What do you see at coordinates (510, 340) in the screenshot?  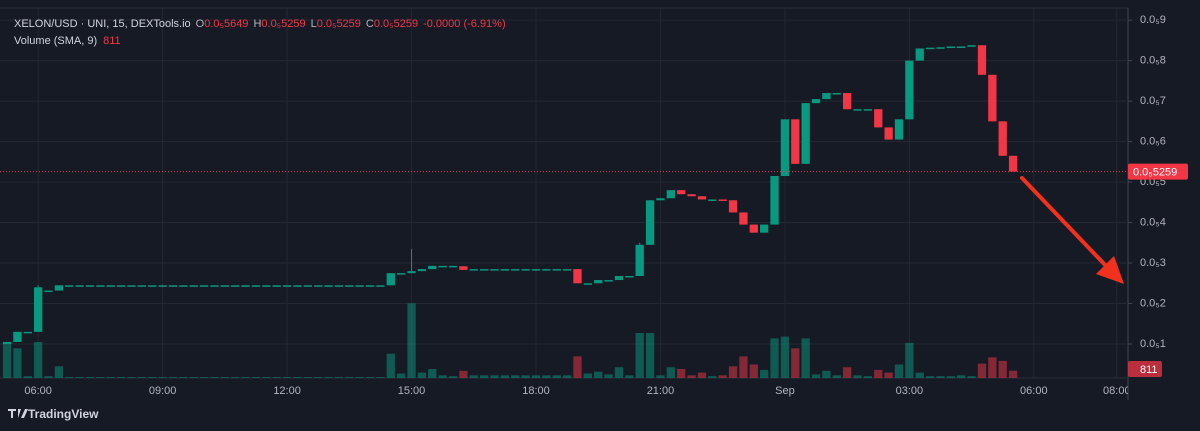 I see `volume-layer` at bounding box center [510, 340].